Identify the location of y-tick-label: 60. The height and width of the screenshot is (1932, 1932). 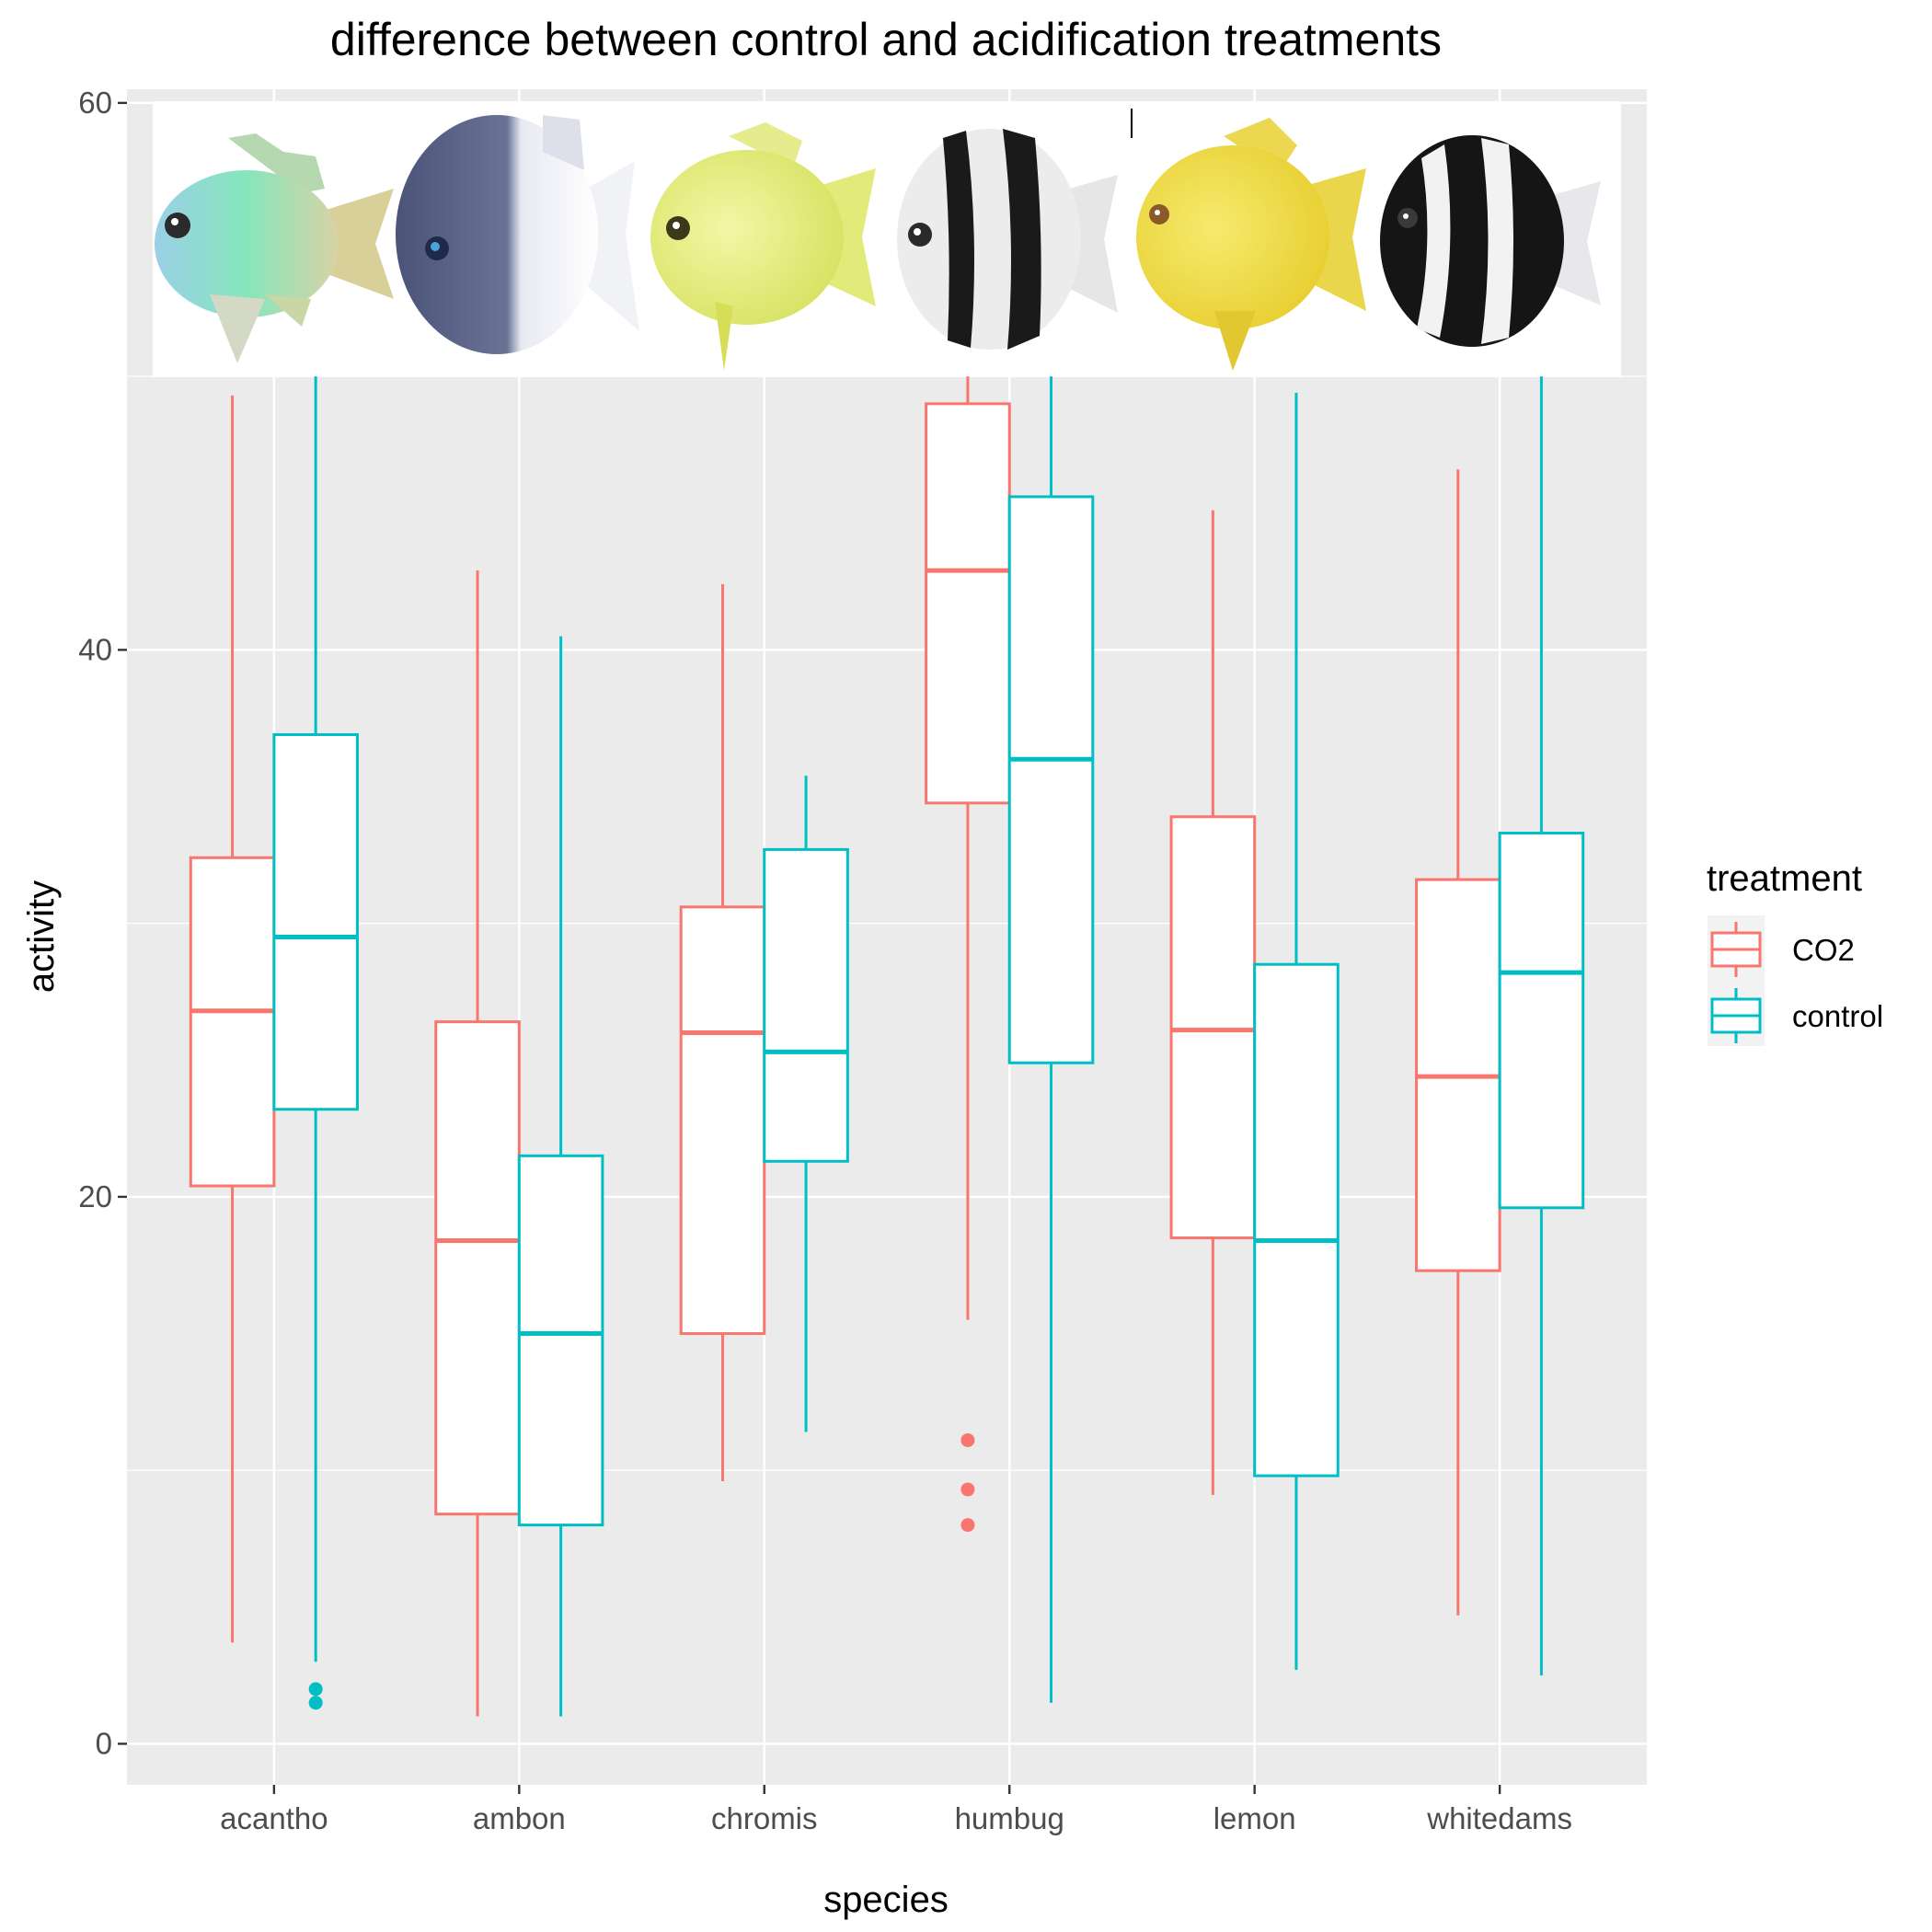
(95, 103).